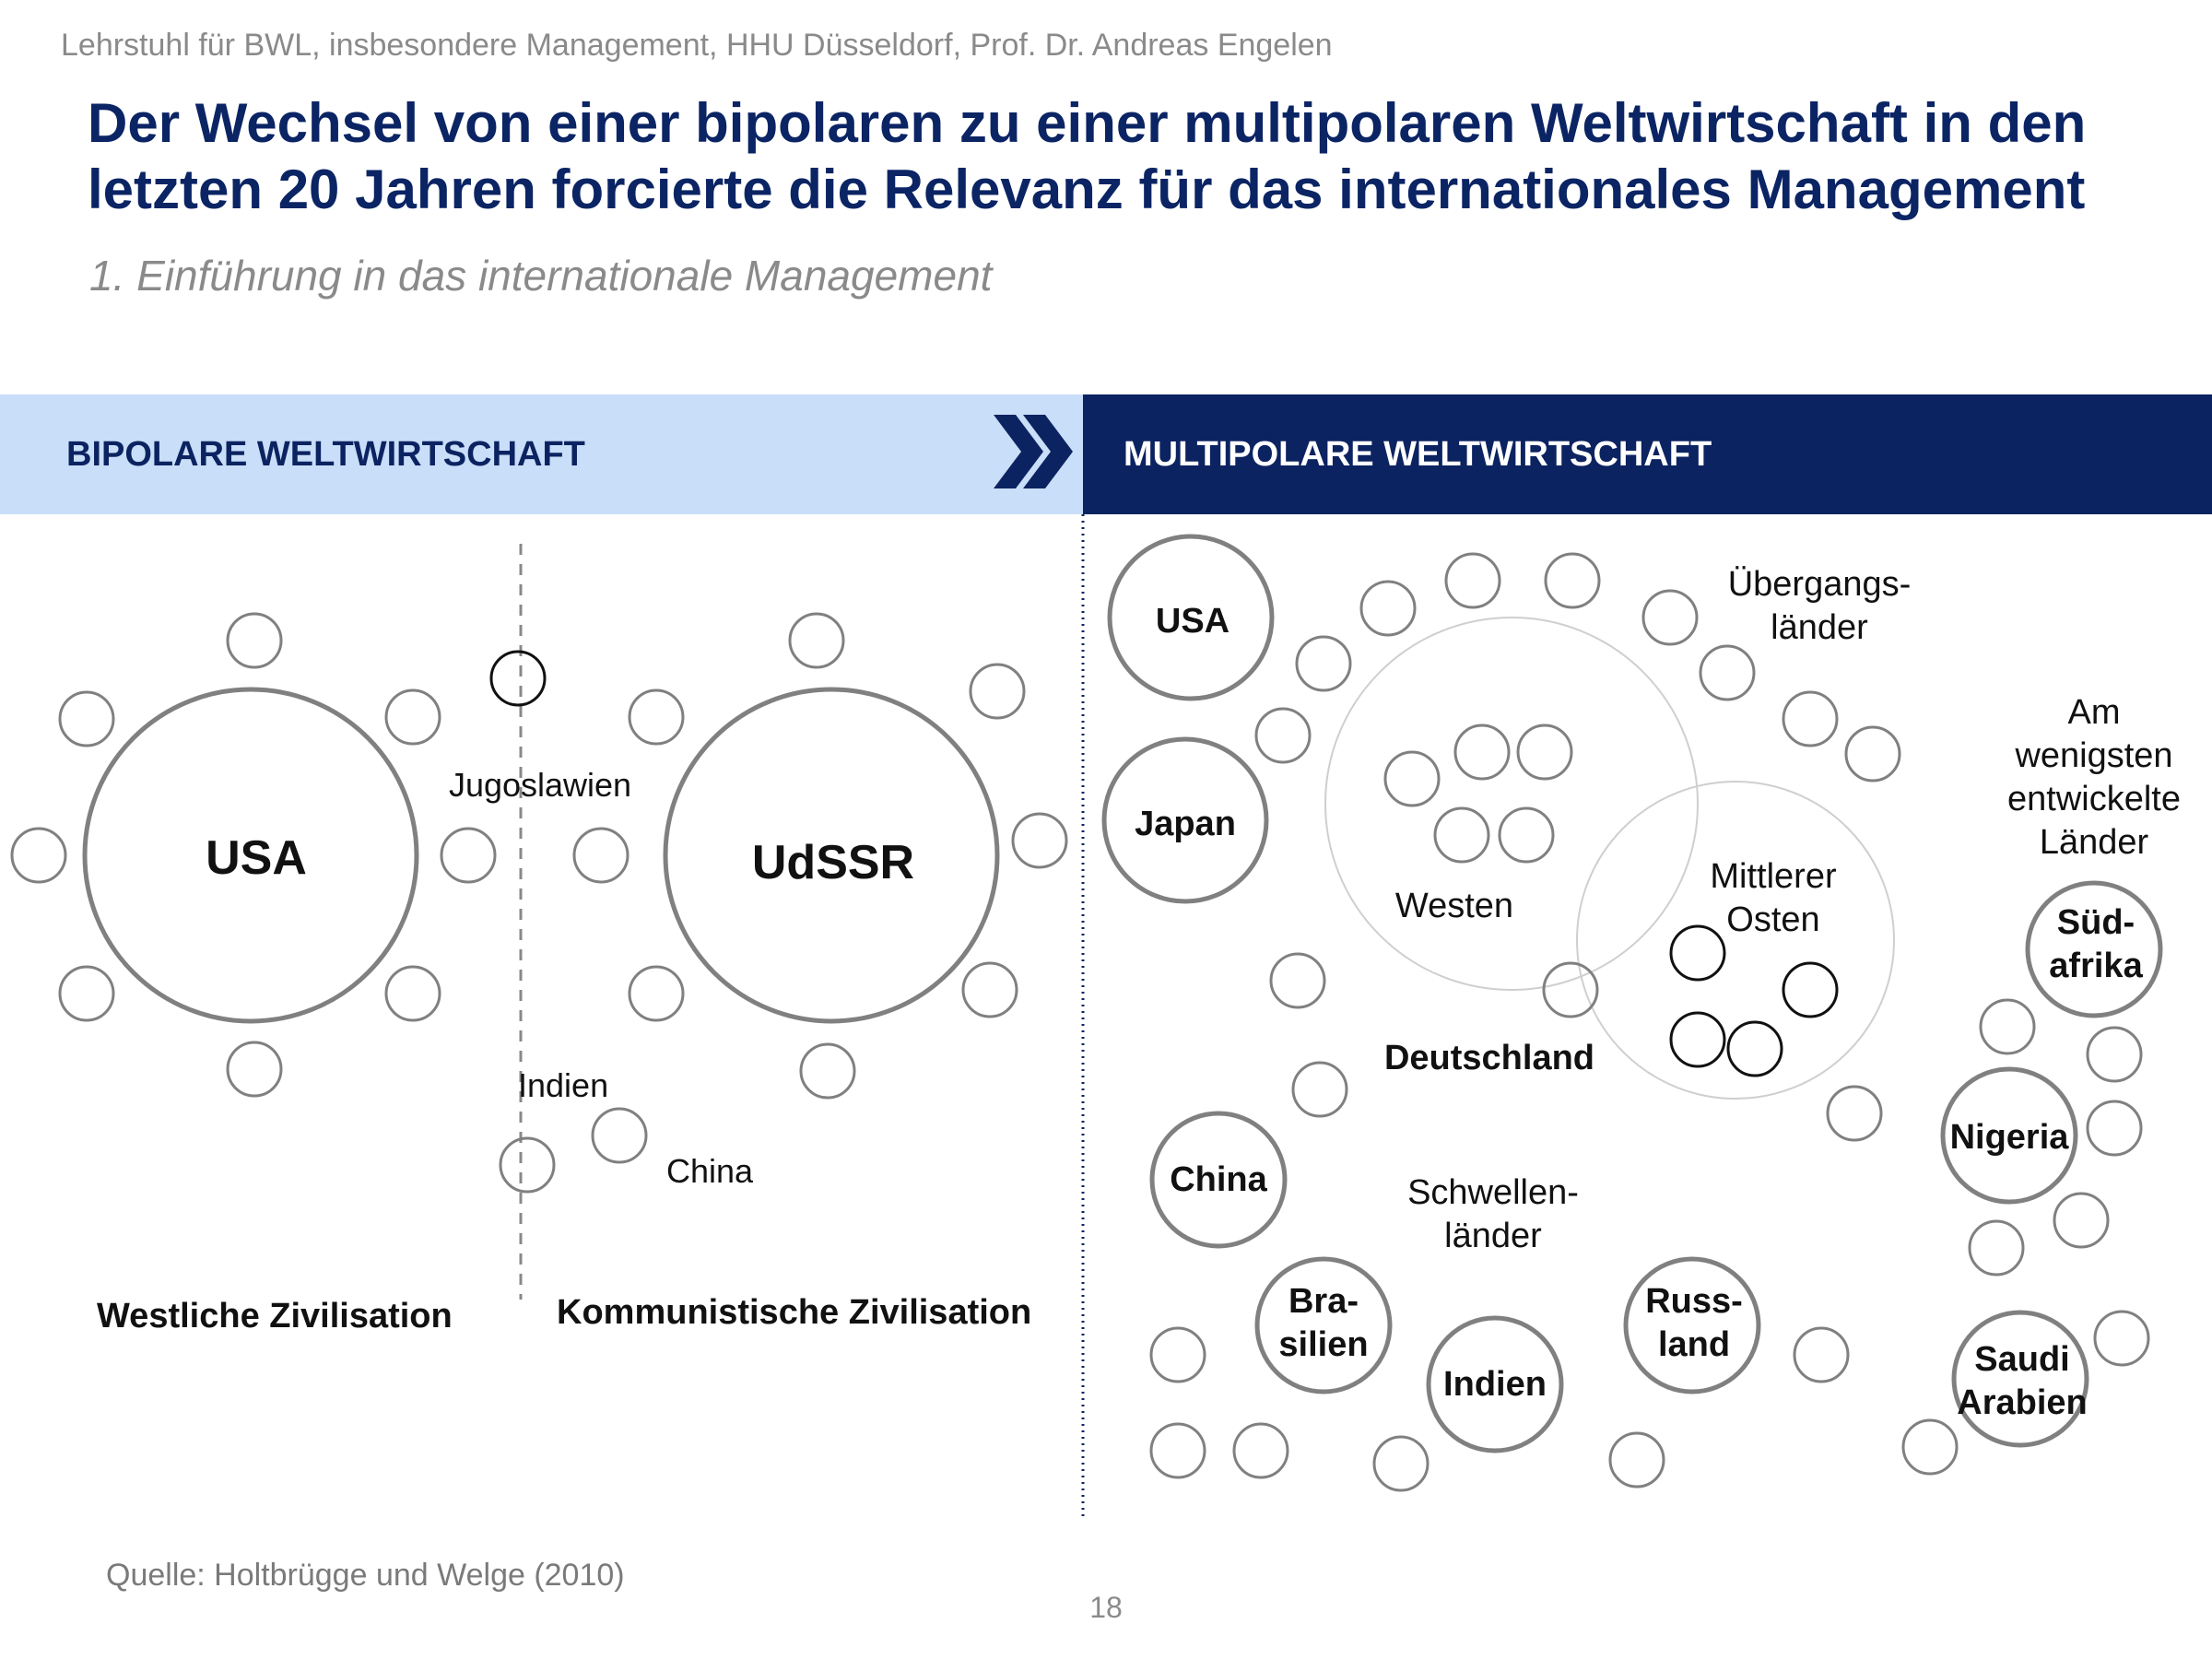 The image size is (2212, 1659). I want to click on bipolar-udssr-label: UdSSR, so click(833, 862).